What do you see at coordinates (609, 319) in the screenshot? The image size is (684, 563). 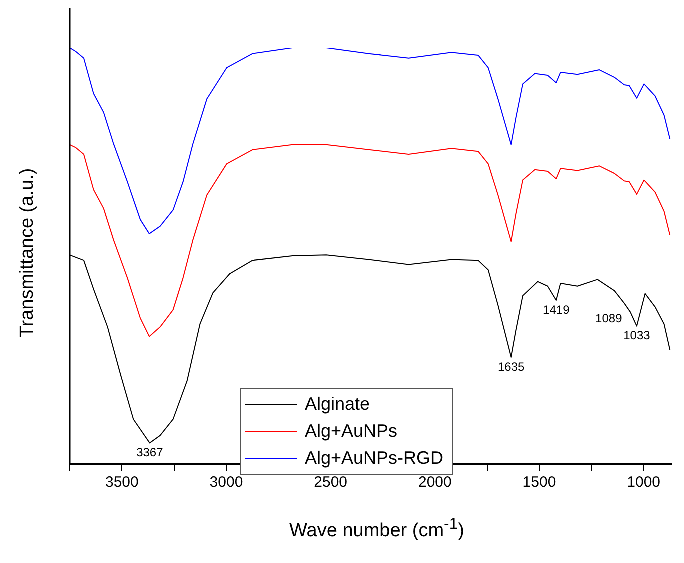 I see `annotation: 1089` at bounding box center [609, 319].